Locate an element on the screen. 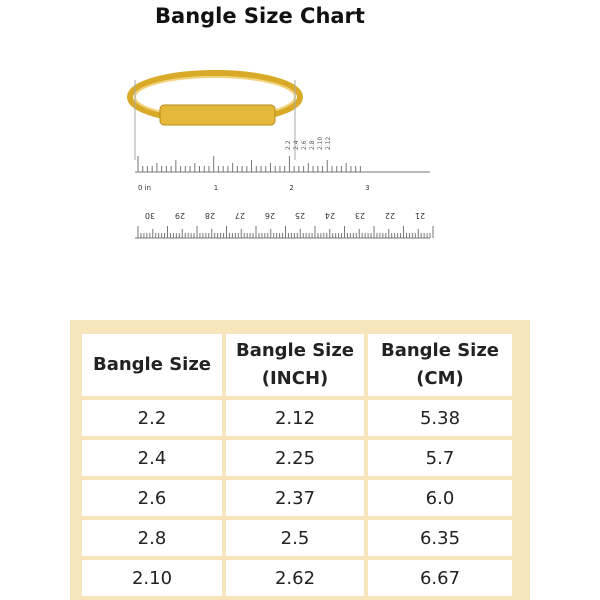  cm-label: 26 is located at coordinates (270, 215).